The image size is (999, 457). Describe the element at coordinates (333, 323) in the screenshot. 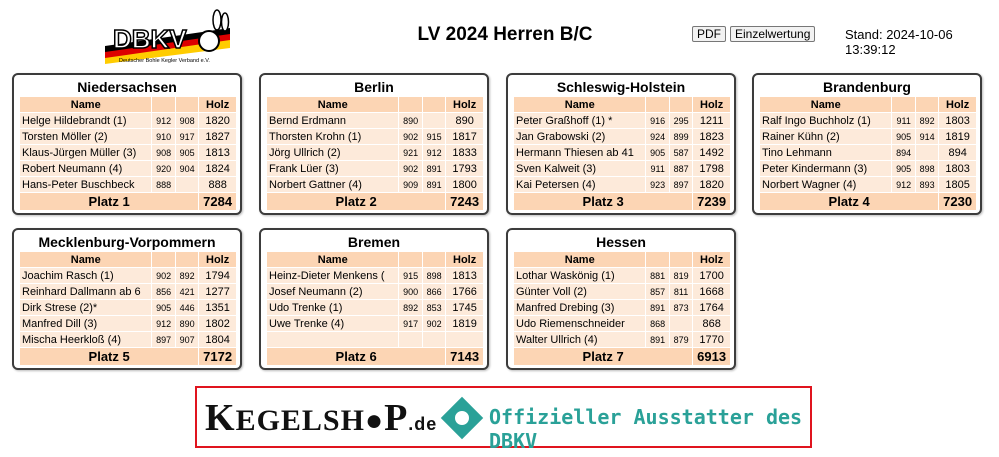

I see `player-name: Uwe Trenke (4)` at that location.